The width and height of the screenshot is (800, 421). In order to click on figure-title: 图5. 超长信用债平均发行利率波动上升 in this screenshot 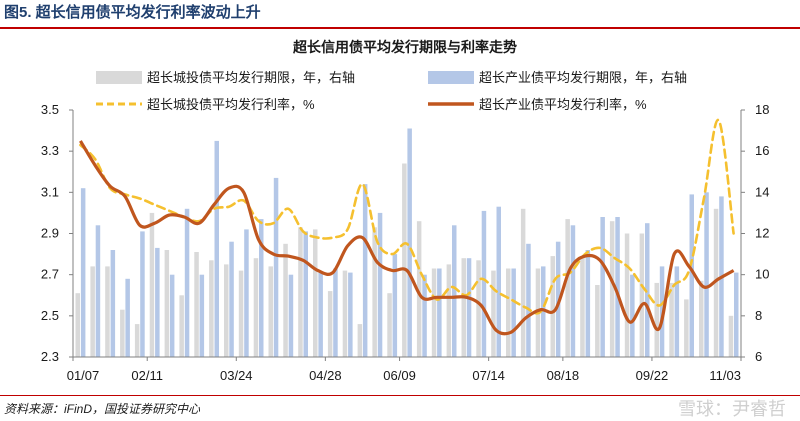, I will do `click(132, 12)`.